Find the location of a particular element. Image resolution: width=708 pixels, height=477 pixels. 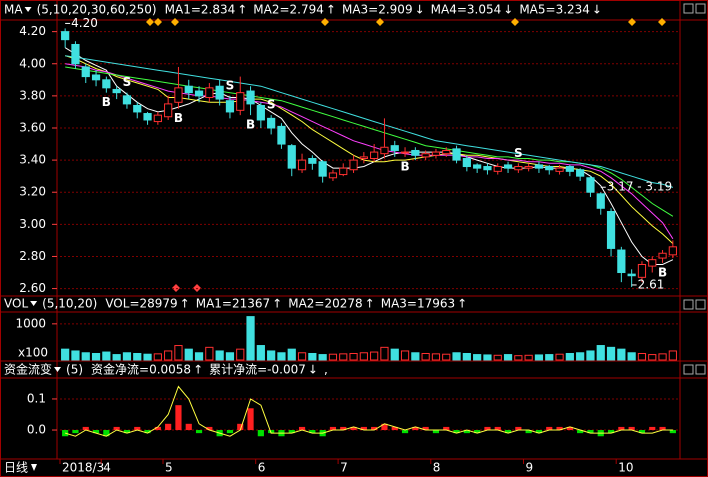

flow-line is located at coordinates (369, 411).